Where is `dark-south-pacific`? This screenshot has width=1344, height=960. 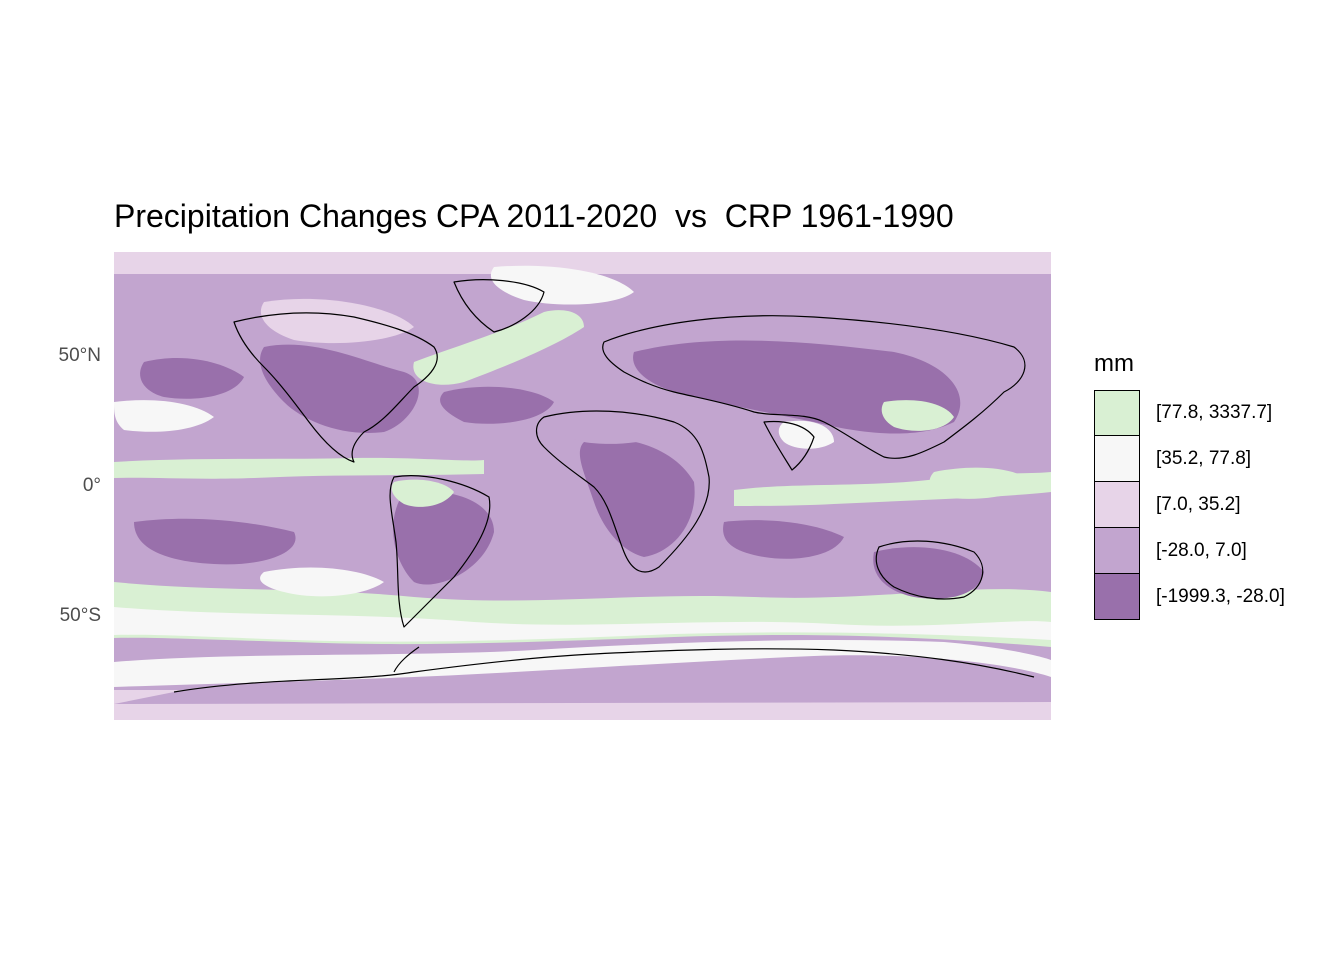 dark-south-pacific is located at coordinates (215, 541).